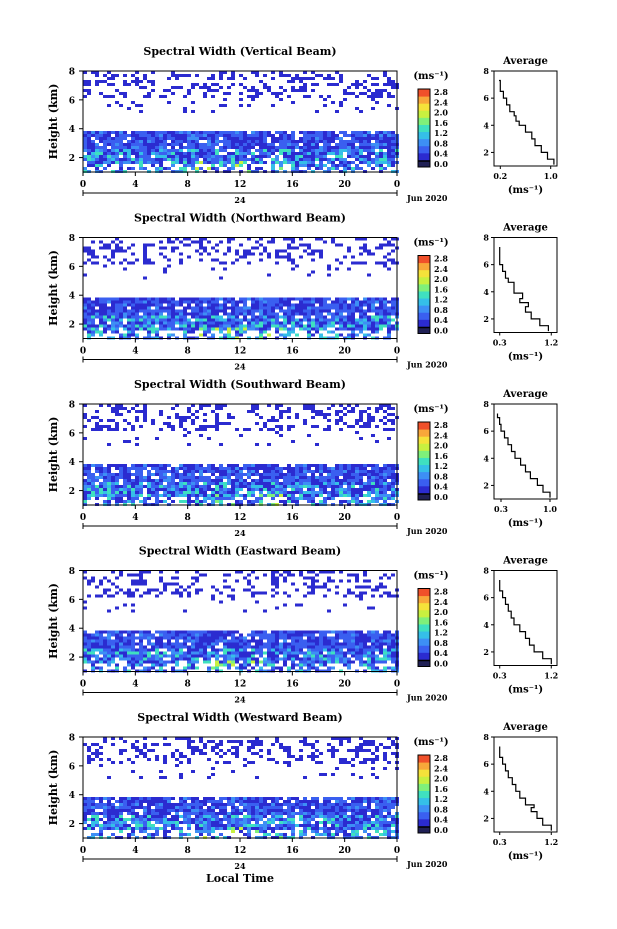 This screenshot has width=617, height=929. I want to click on profile-line, so click(527, 122).